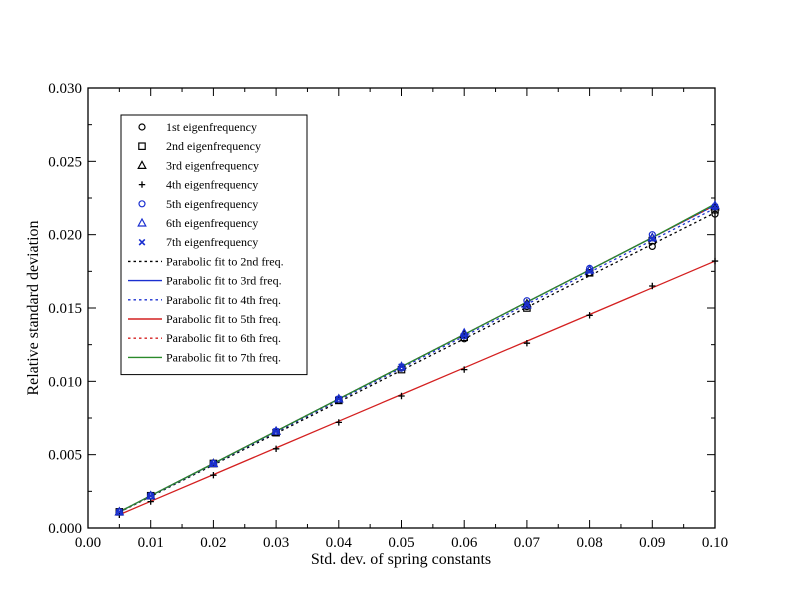 This screenshot has width=800, height=612. What do you see at coordinates (65, 382) in the screenshot?
I see `y-tick-label: 0.010` at bounding box center [65, 382].